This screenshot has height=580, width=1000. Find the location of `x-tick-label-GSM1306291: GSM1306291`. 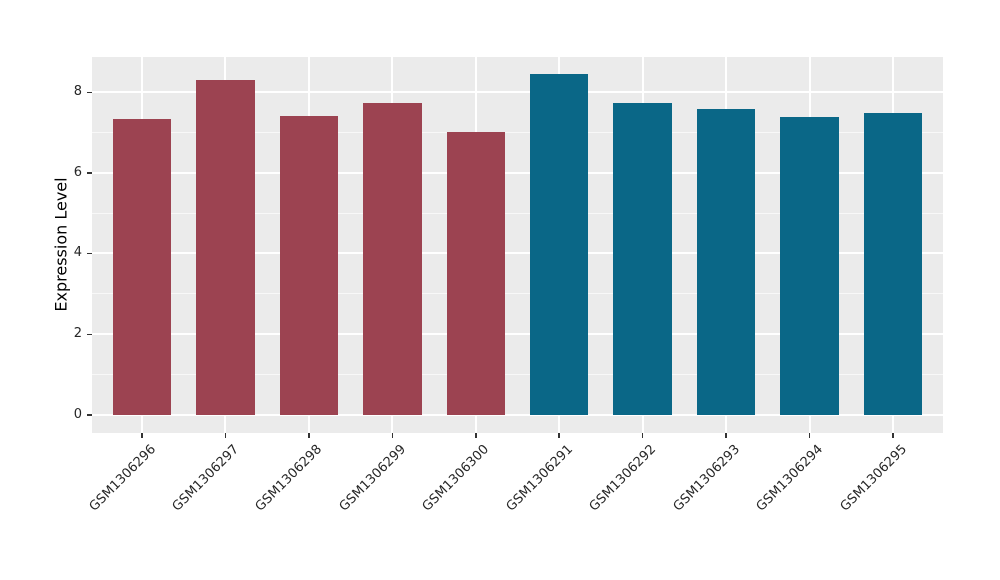

x-tick-label-GSM1306291: GSM1306291 is located at coordinates (539, 478).